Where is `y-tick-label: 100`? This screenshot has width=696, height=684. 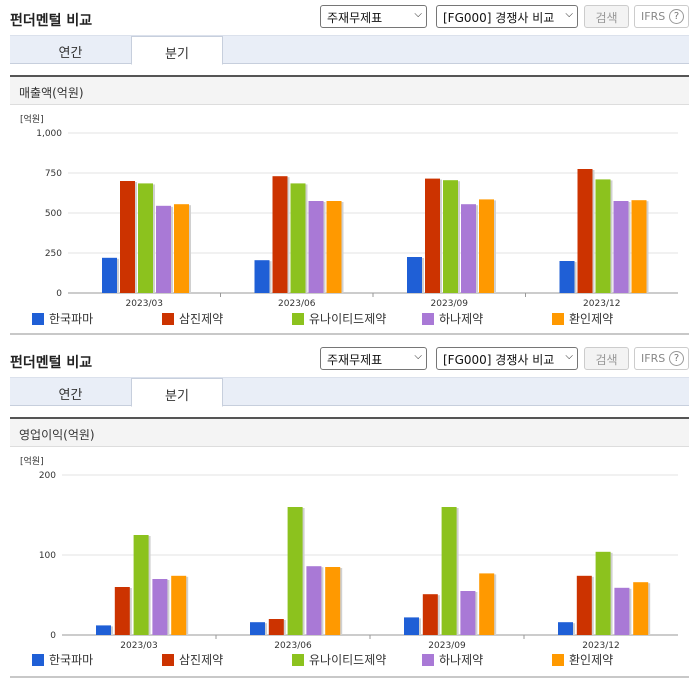
y-tick-label: 100 is located at coordinates (47, 556).